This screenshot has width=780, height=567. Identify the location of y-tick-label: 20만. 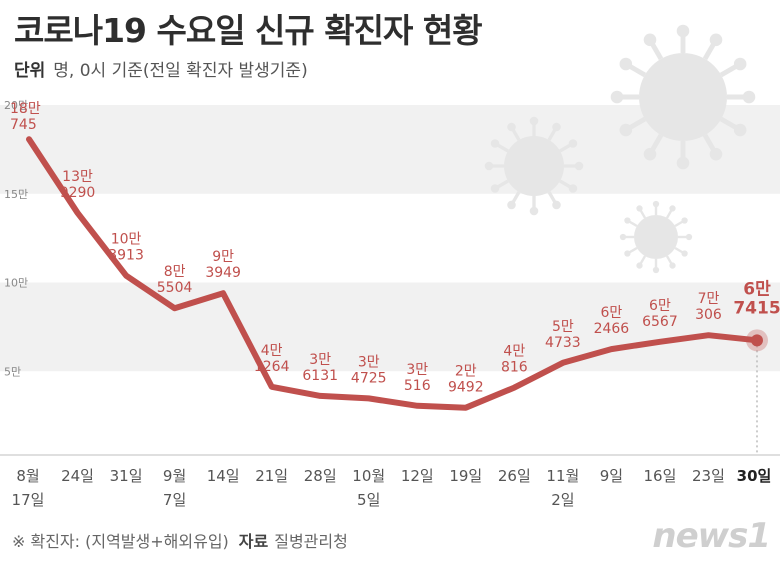
(16, 105).